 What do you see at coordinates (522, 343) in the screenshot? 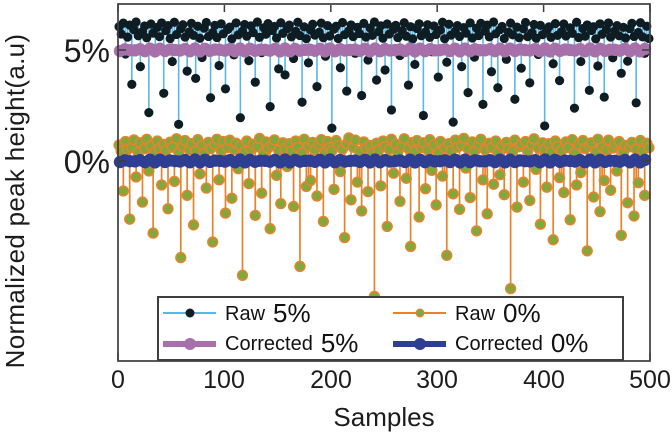
I see `legend-label: Corrected 0%` at bounding box center [522, 343].